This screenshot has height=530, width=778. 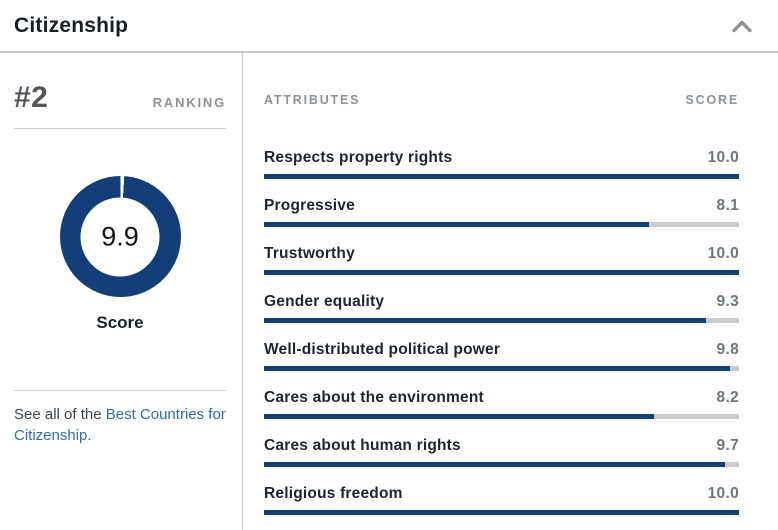 What do you see at coordinates (727, 205) in the screenshot?
I see `attribute-score-value: 8.1` at bounding box center [727, 205].